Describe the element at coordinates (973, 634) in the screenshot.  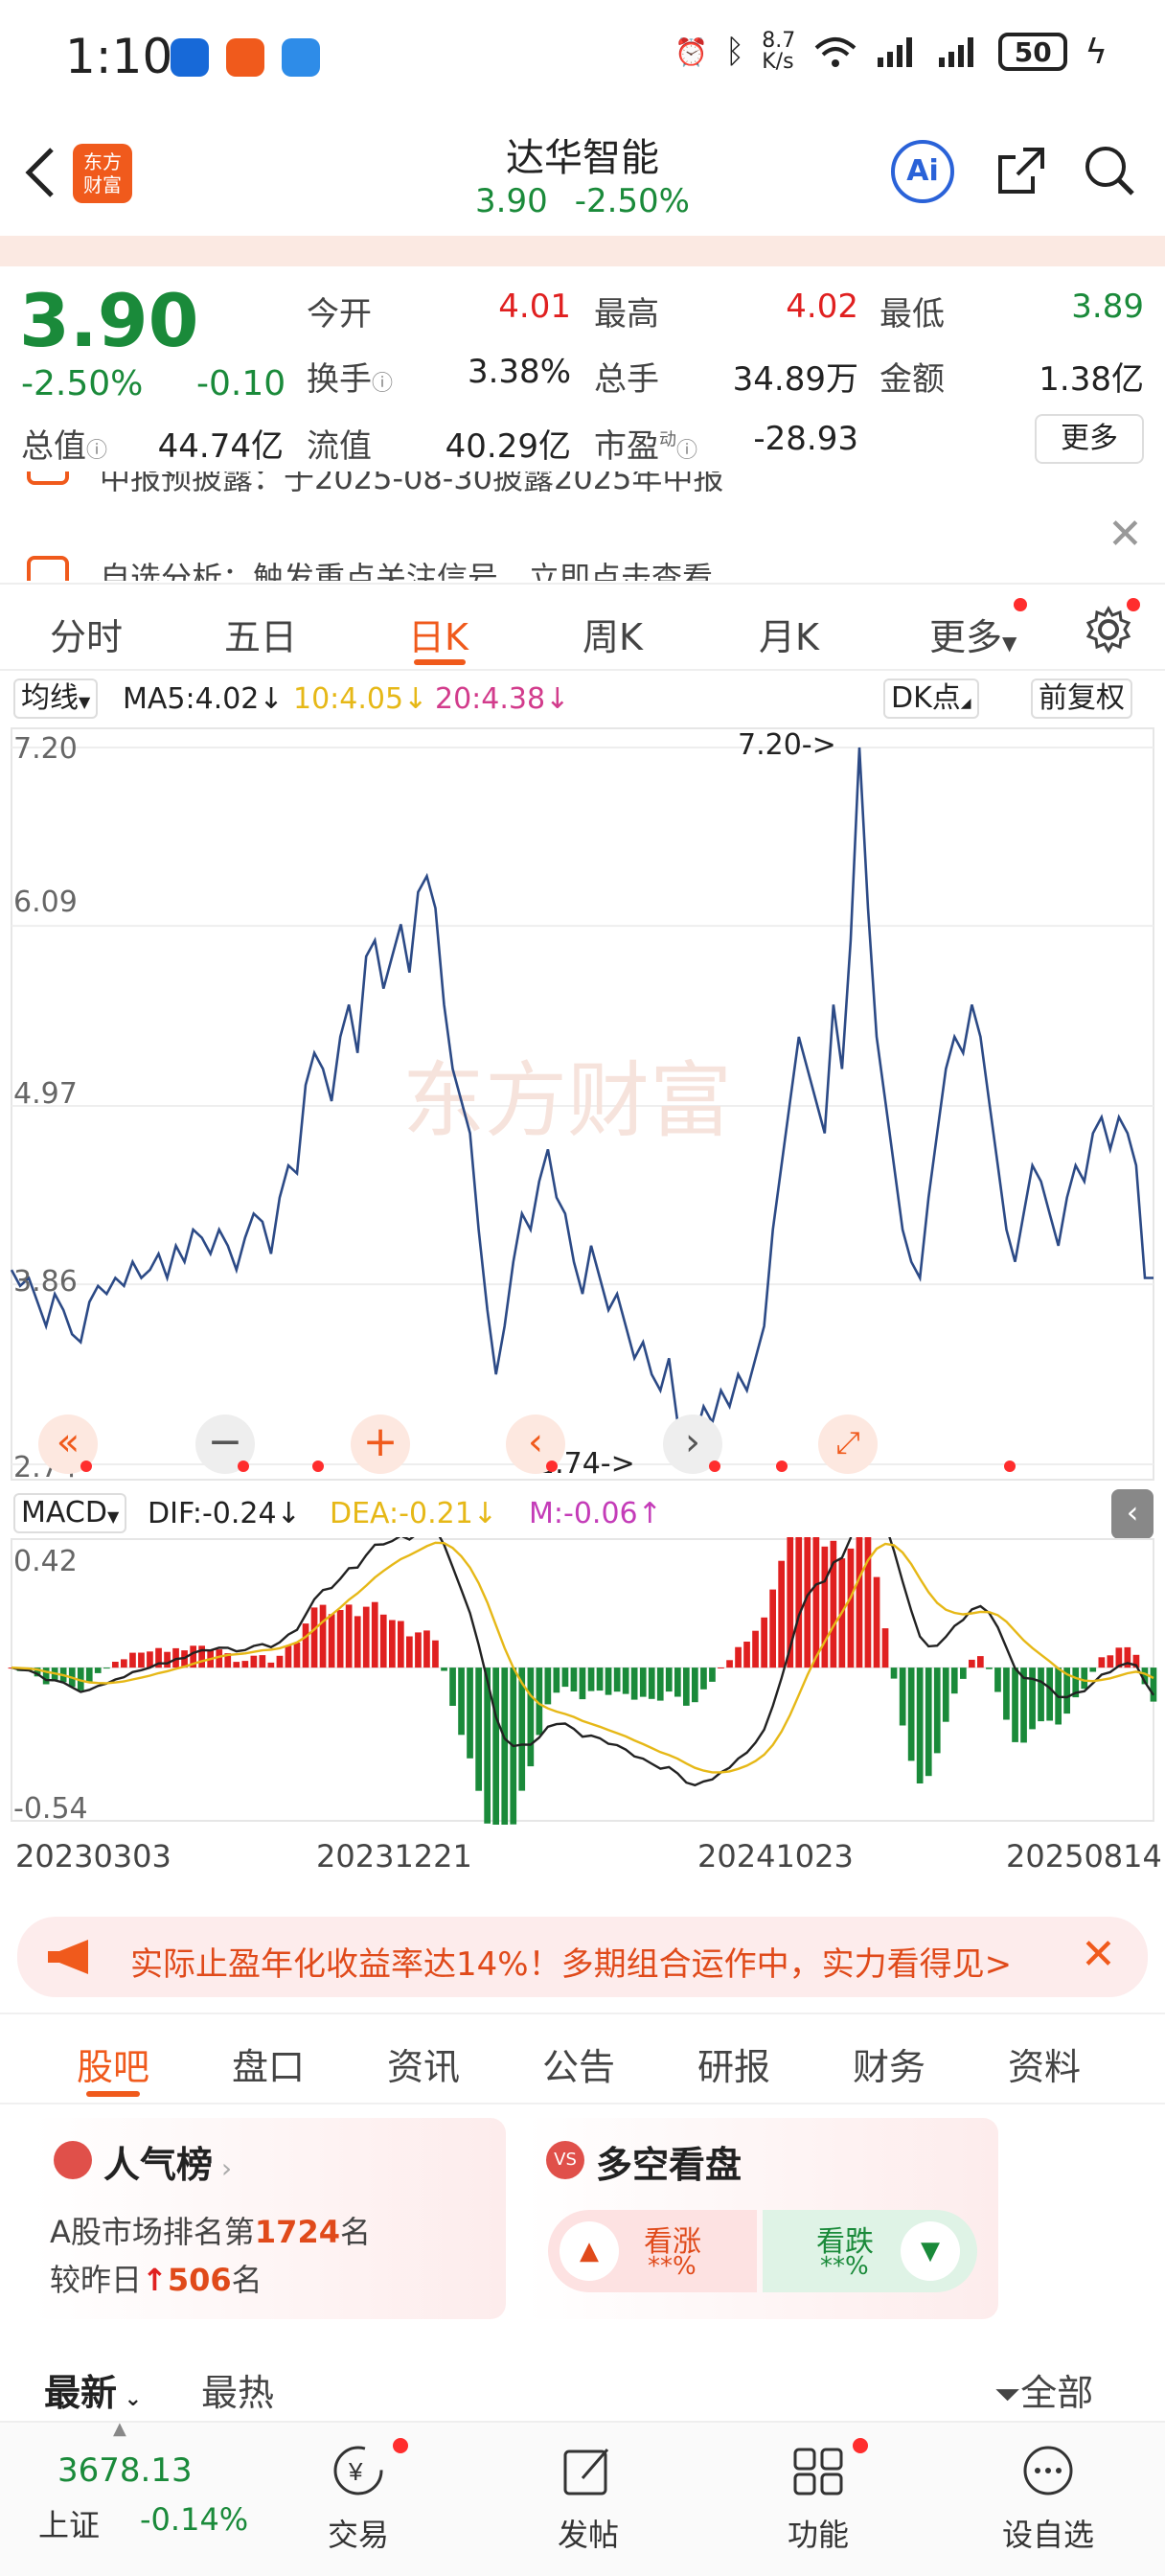
I see `tab-more: 更多▼` at that location.